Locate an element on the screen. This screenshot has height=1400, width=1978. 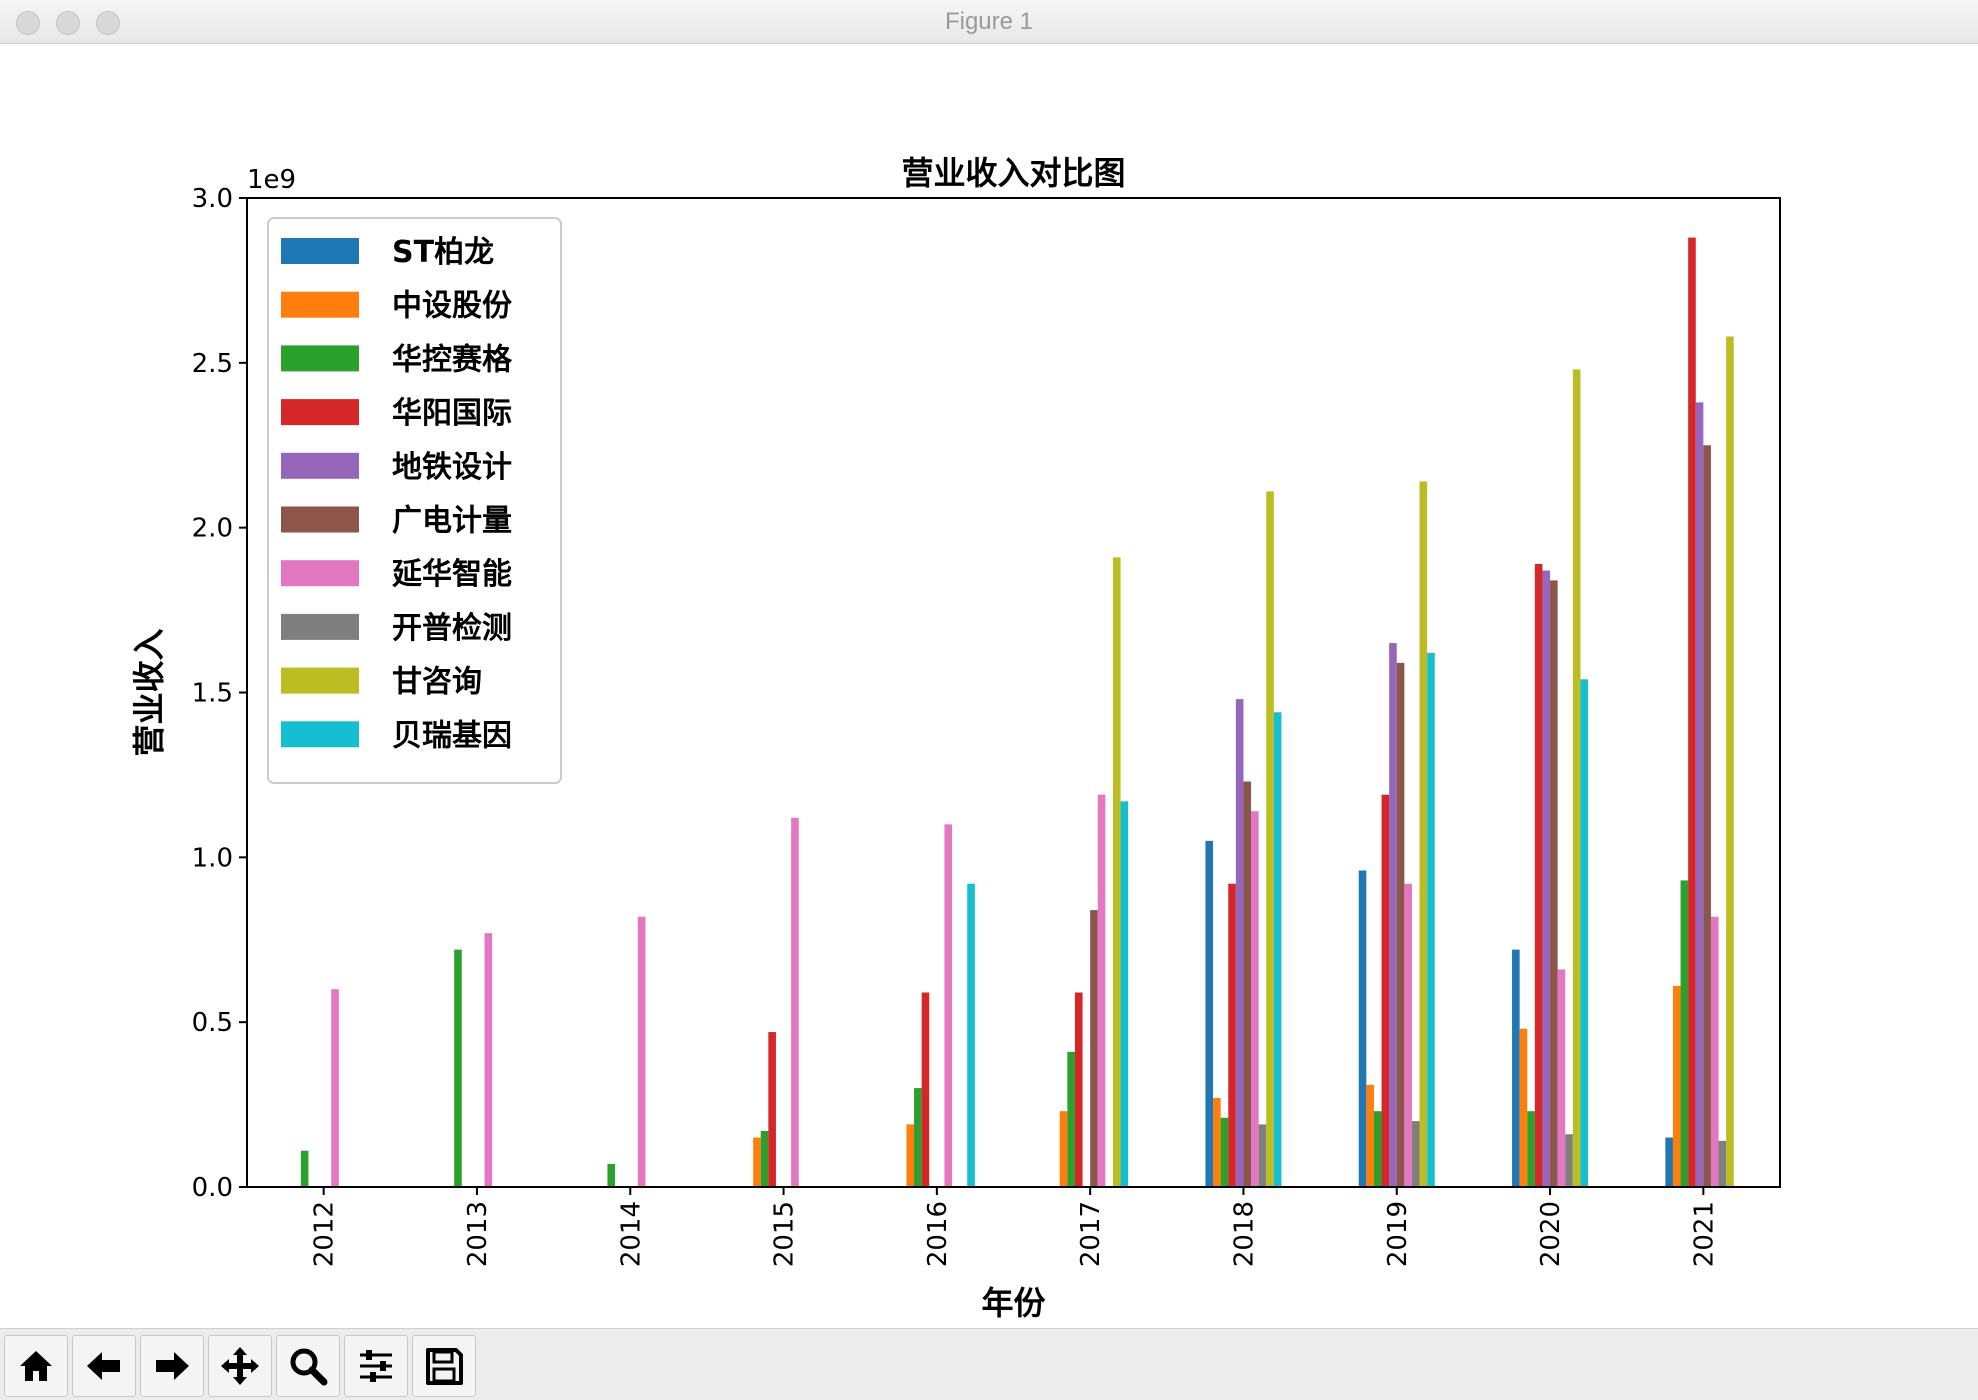
pan-button is located at coordinates (240, 1366).